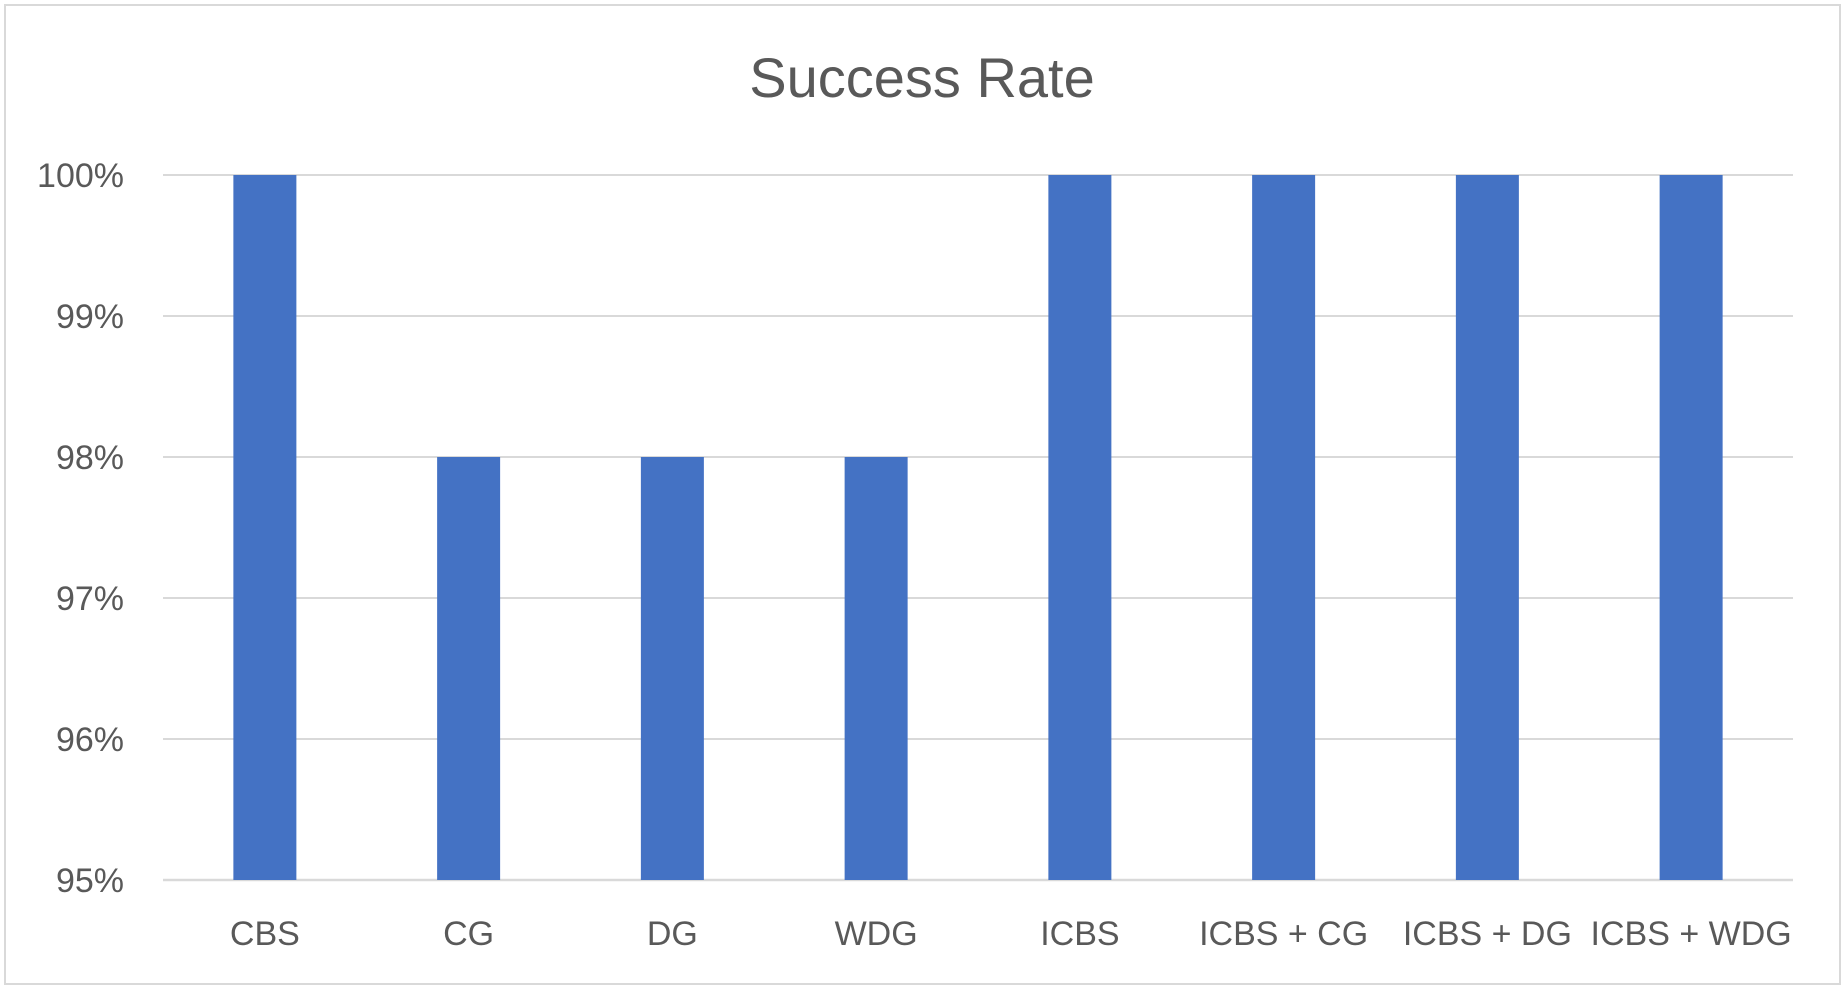 This screenshot has height=990, width=1847. I want to click on x-tick-label: CBS, so click(265, 934).